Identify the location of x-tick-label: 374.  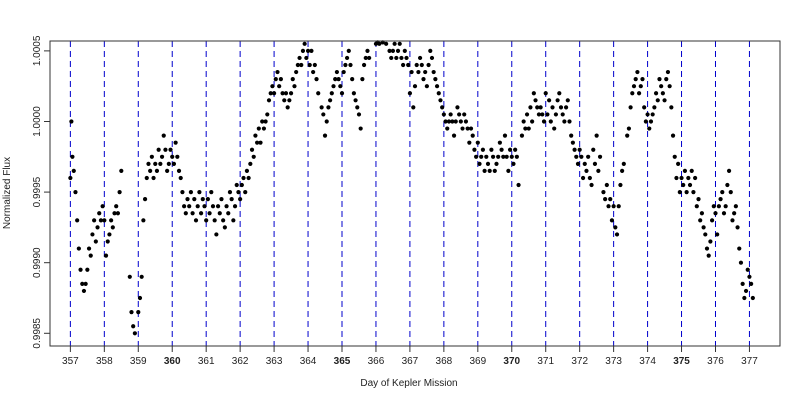
(647, 361).